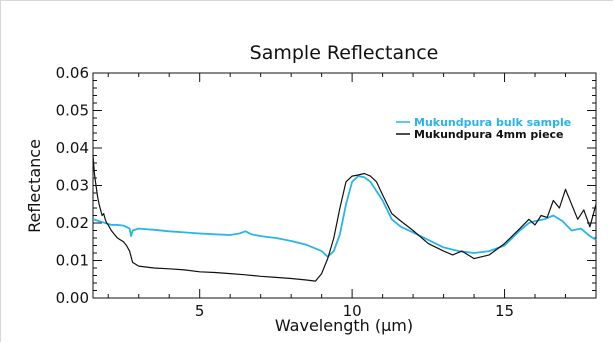  What do you see at coordinates (344, 53) in the screenshot?
I see `chart-title: Sample Reflectance` at bounding box center [344, 53].